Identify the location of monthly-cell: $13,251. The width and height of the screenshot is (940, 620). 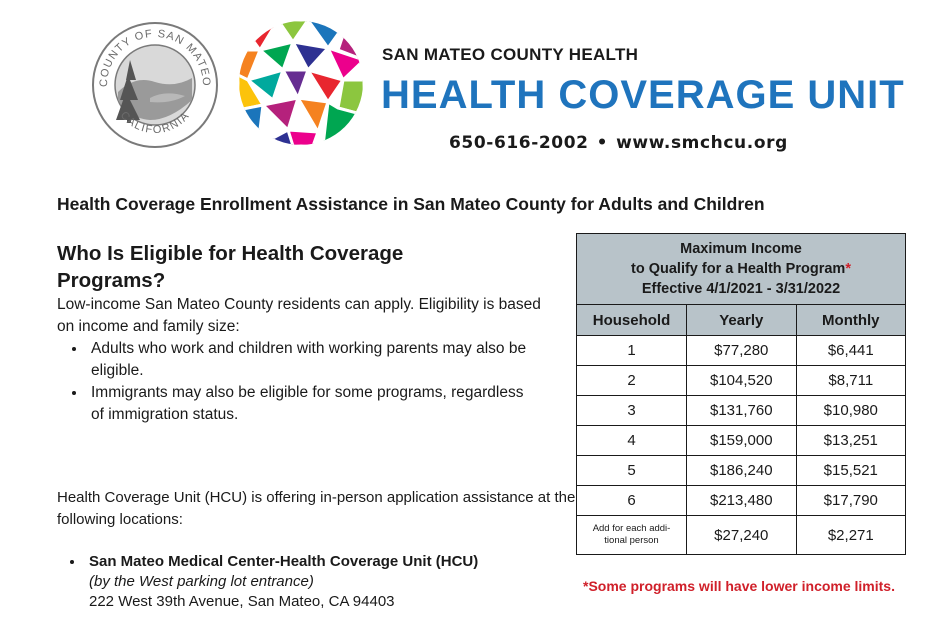
(851, 440).